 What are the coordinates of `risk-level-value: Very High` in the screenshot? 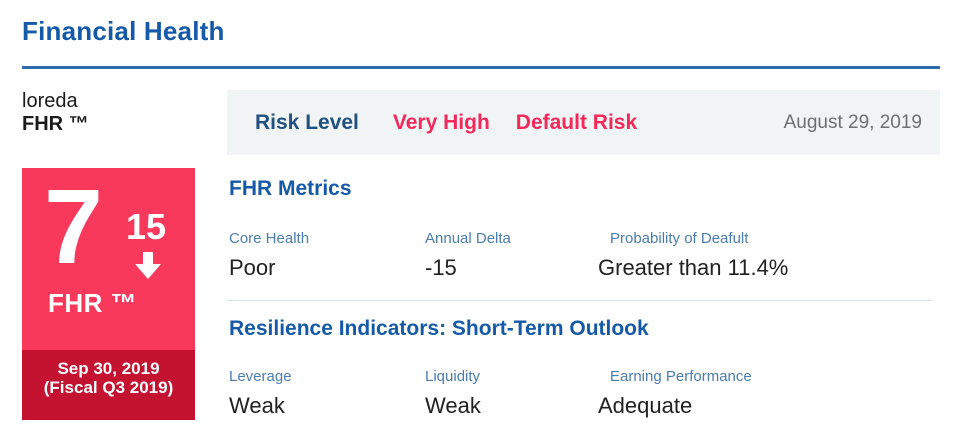 It's located at (441, 122).